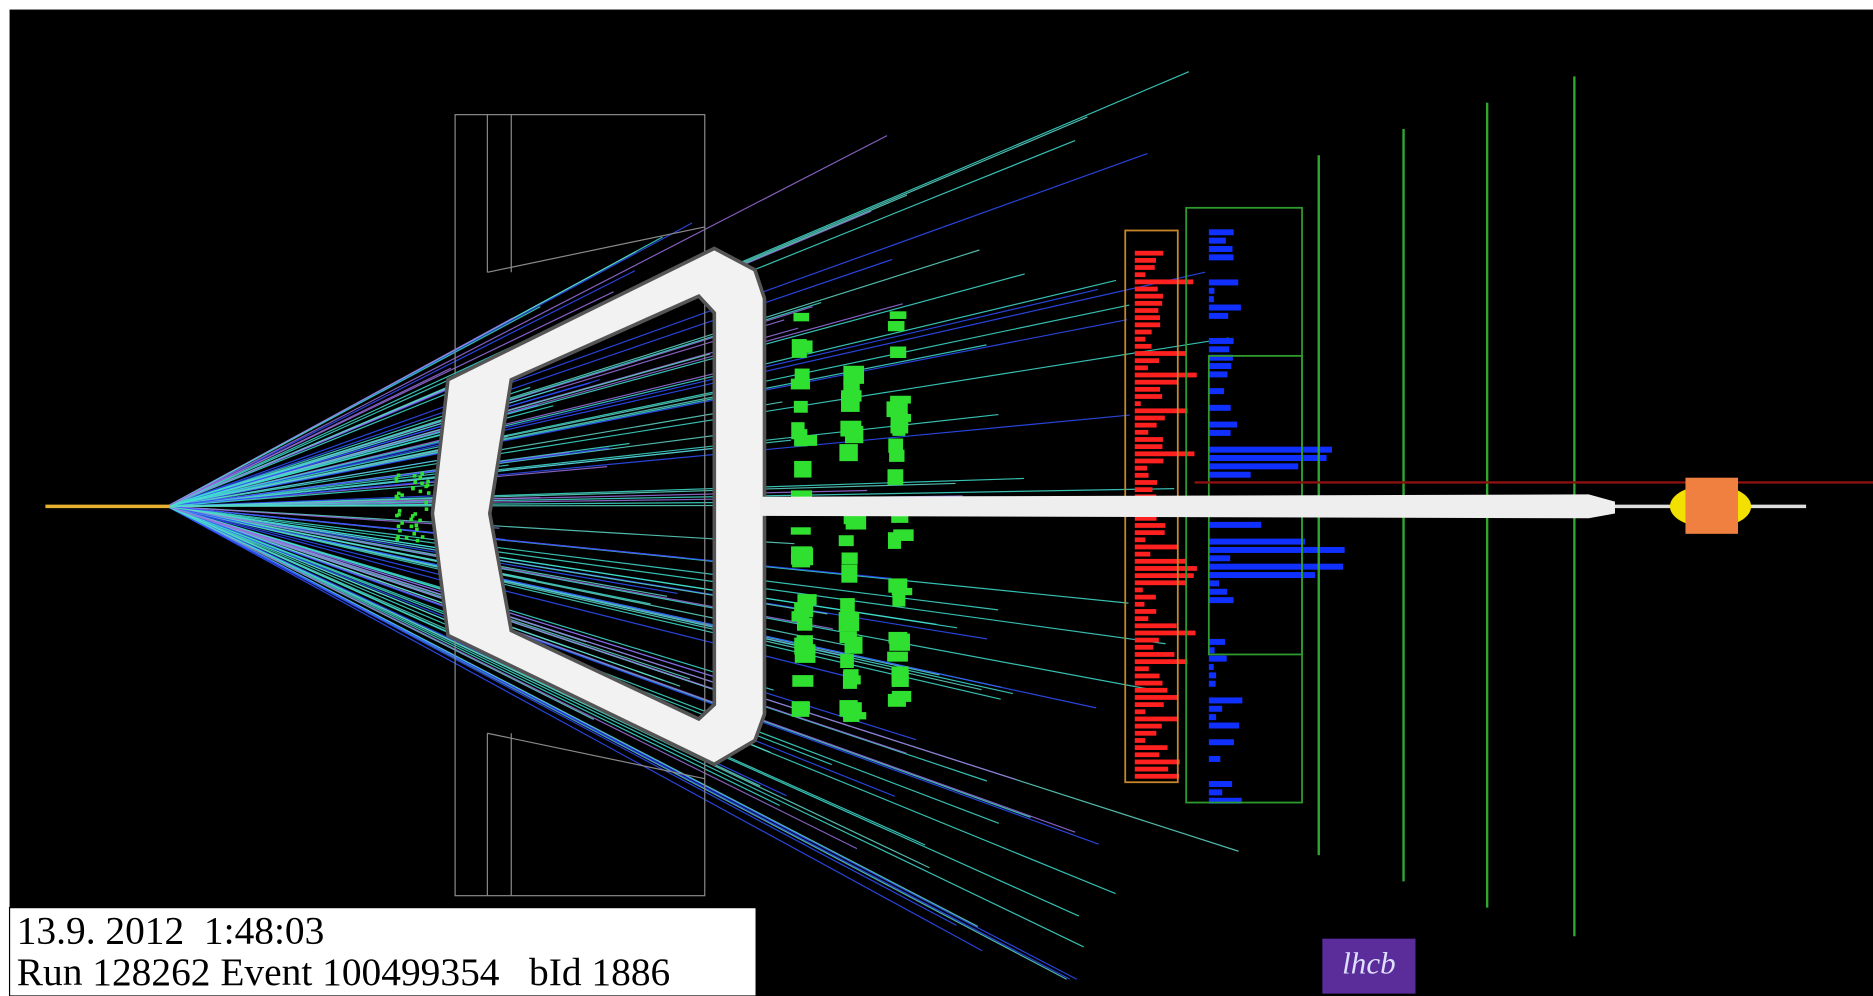 The height and width of the screenshot is (996, 1873). Describe the element at coordinates (1369, 966) in the screenshot. I see `logo-box` at that location.